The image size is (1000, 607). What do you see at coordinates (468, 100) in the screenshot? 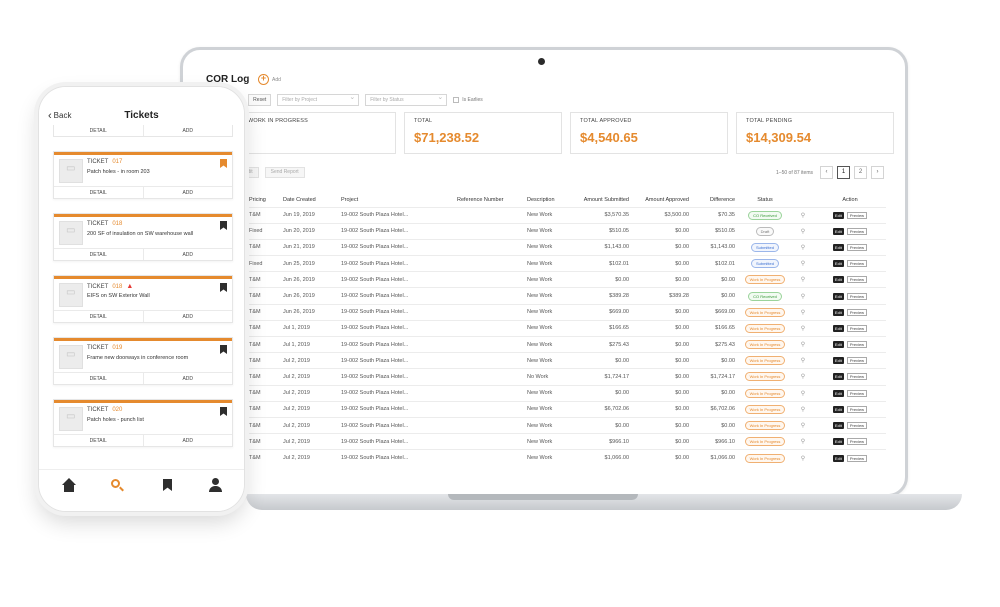
I see `earlies-checkbox: Is Earlies` at bounding box center [468, 100].